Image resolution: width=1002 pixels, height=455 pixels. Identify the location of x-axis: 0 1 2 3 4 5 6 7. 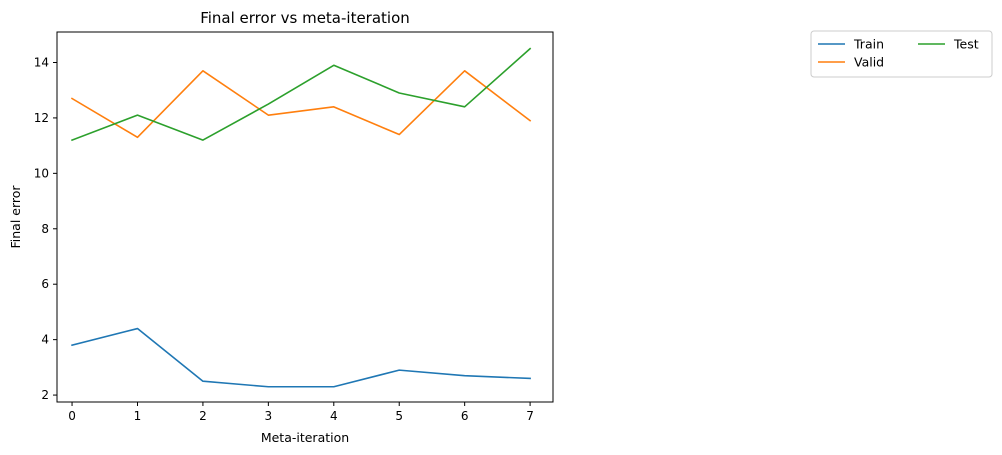
(301, 412).